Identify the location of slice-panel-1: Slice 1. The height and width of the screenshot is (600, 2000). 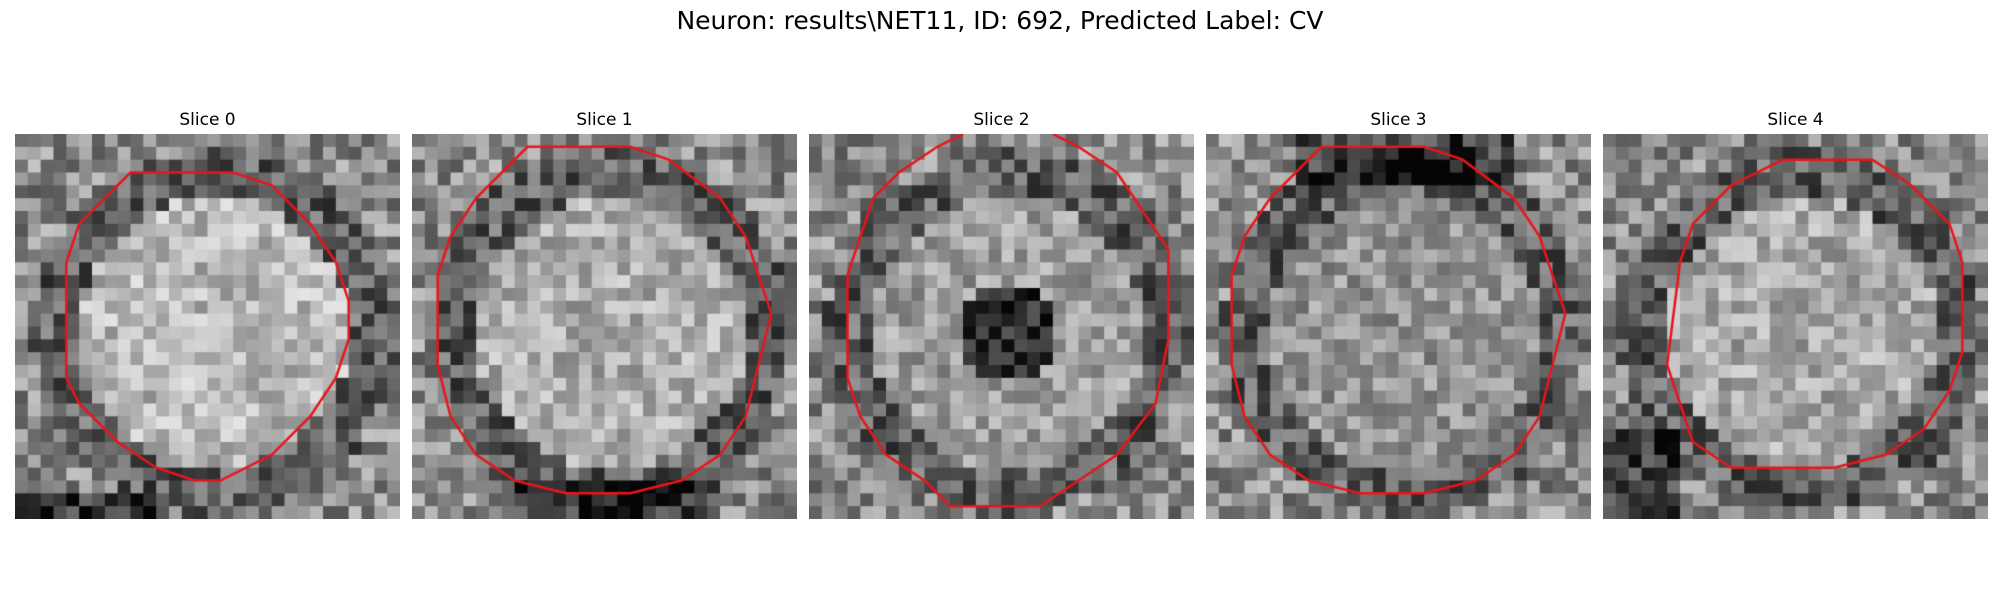
(604, 313).